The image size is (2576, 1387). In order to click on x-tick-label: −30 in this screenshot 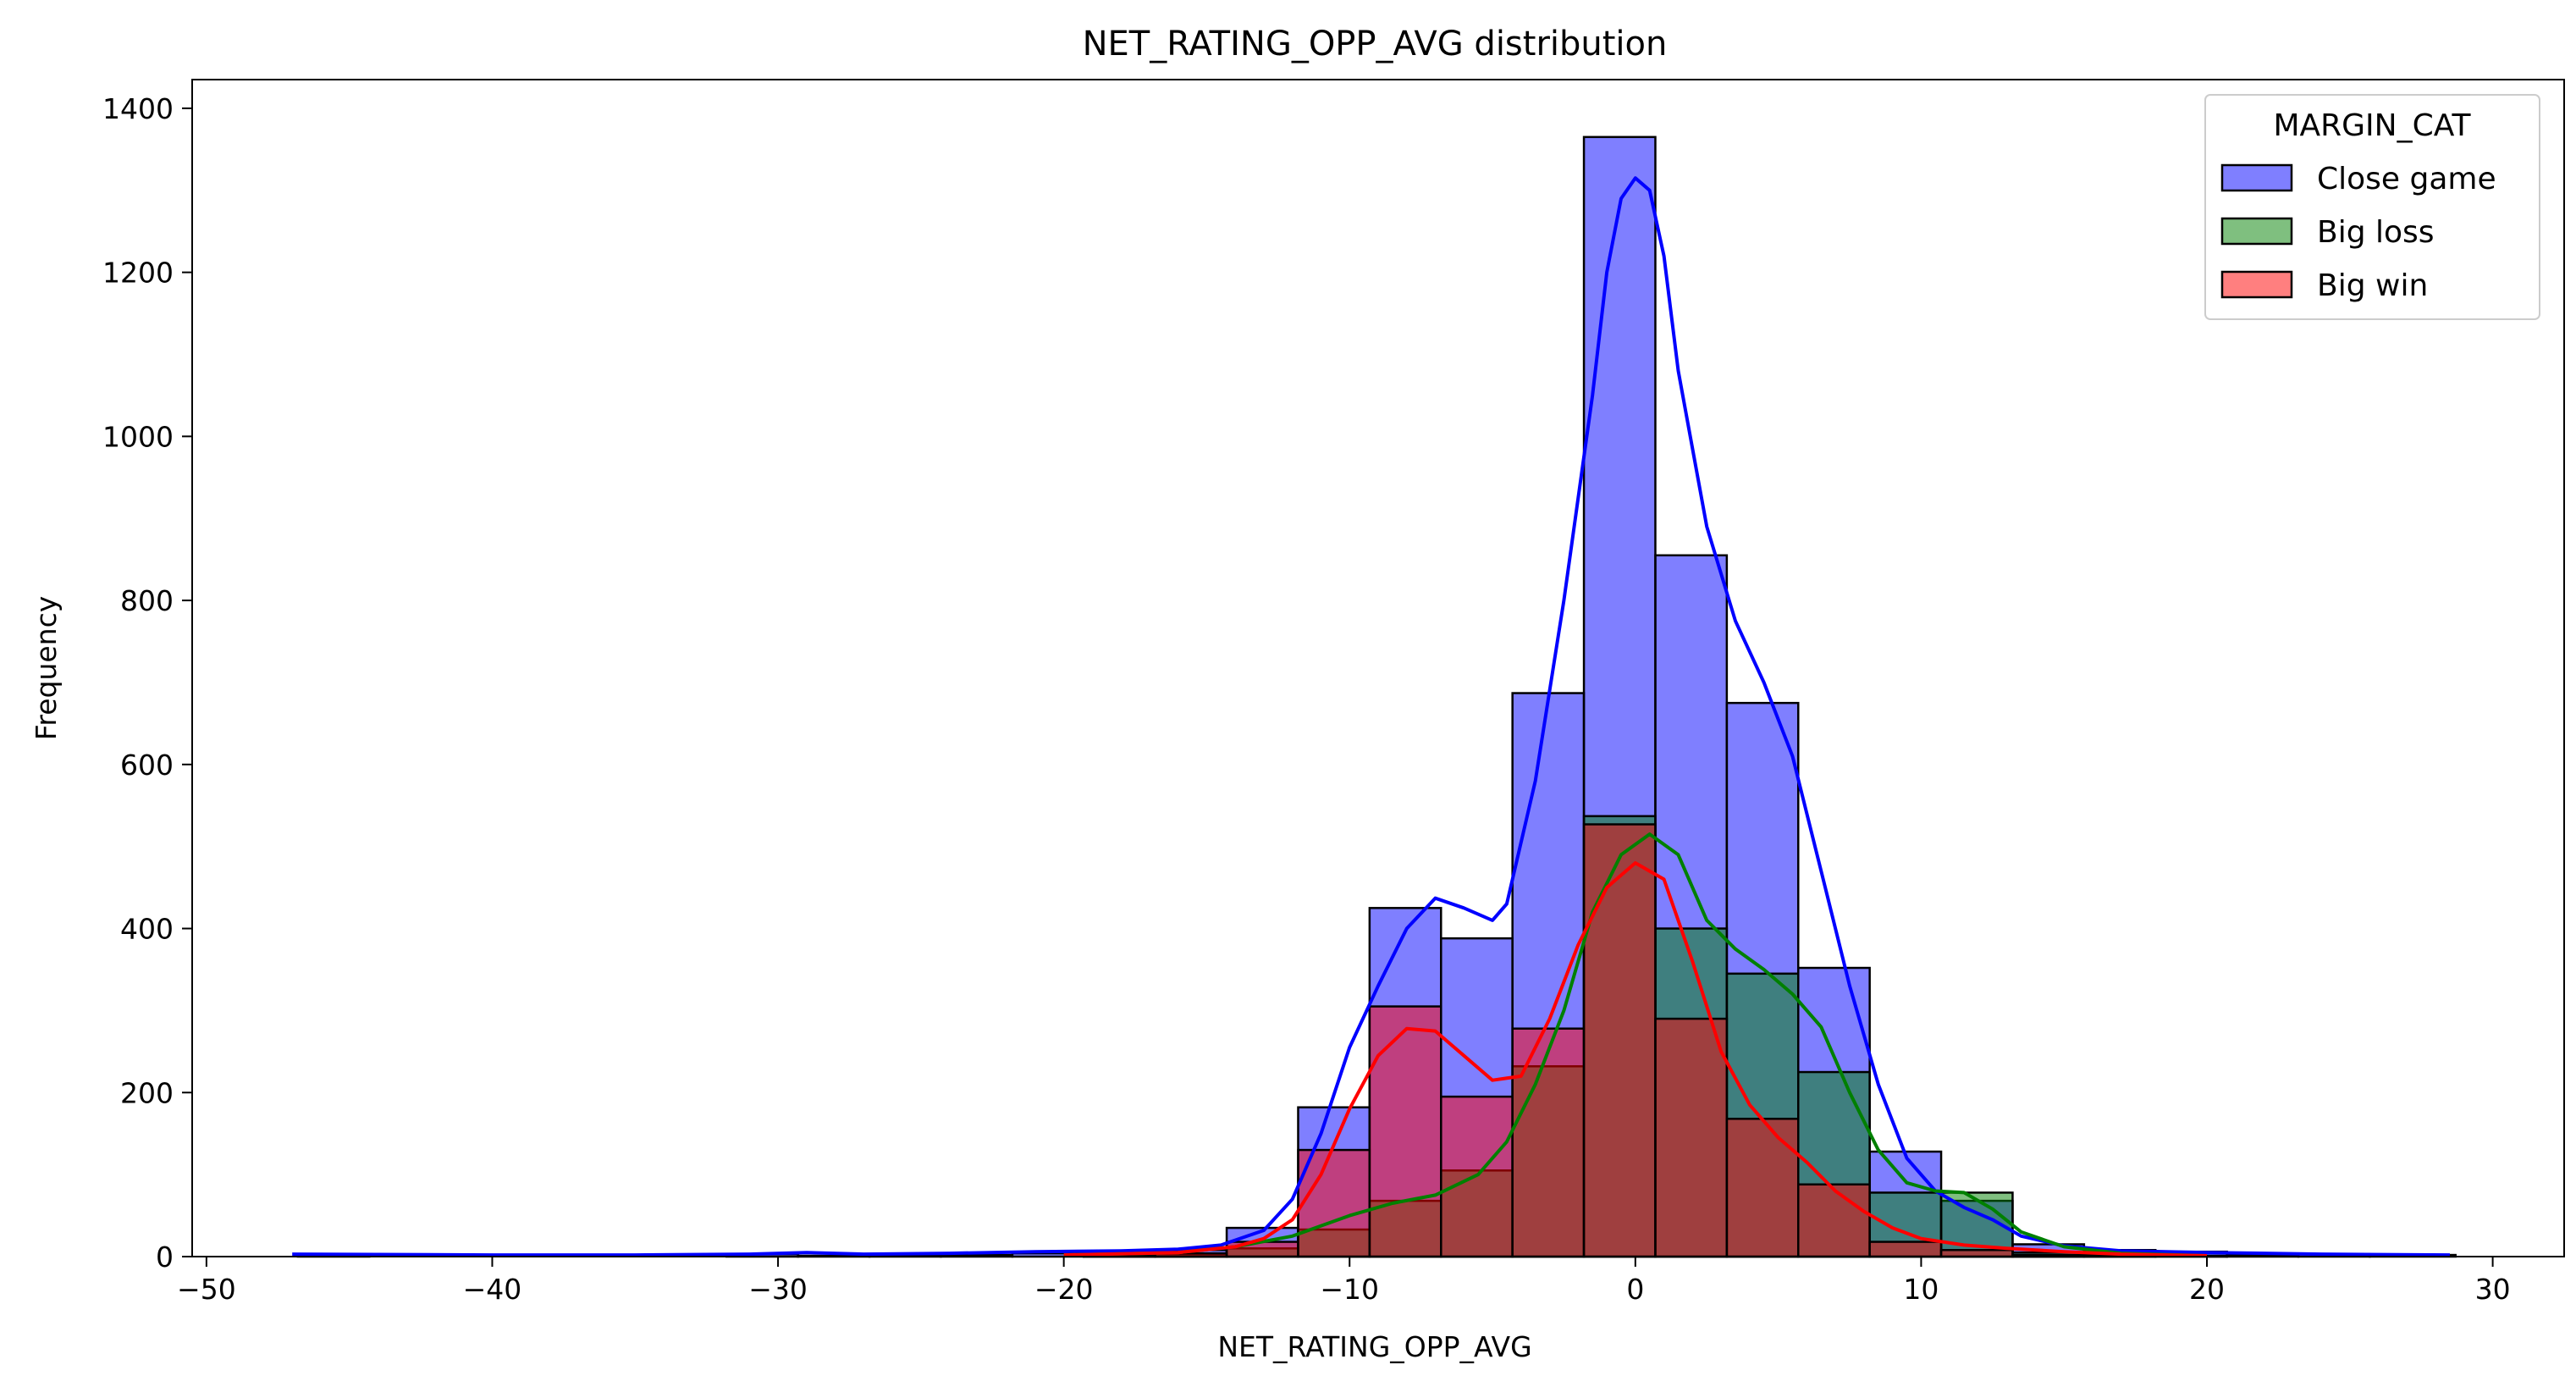, I will do `click(778, 1289)`.